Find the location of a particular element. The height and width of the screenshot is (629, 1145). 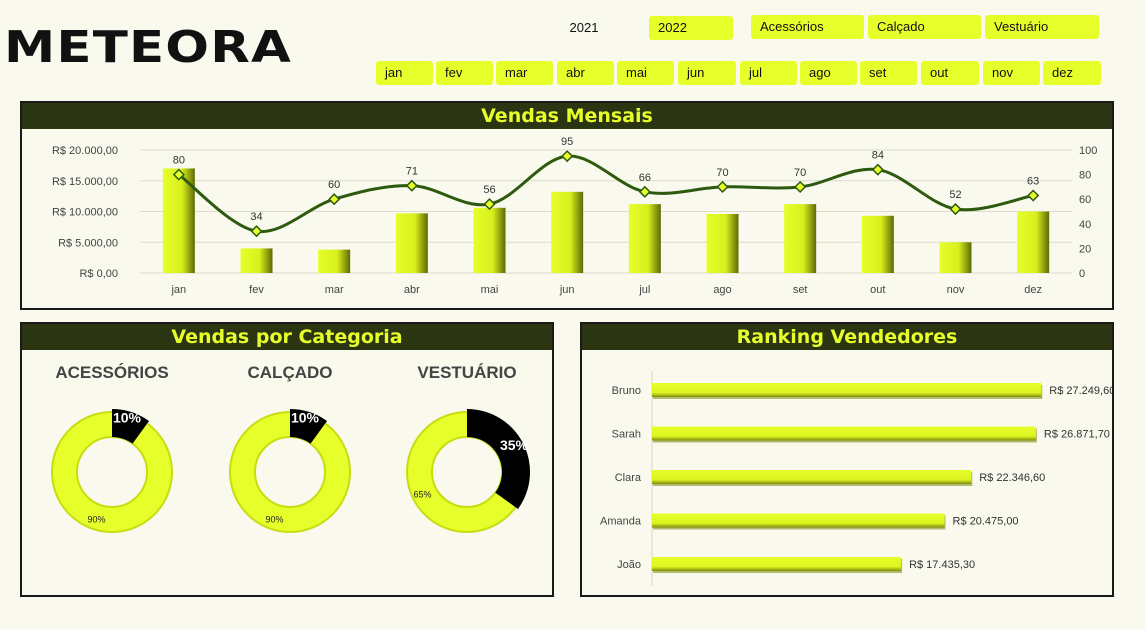

month-jan-button: jan is located at coordinates (404, 73).